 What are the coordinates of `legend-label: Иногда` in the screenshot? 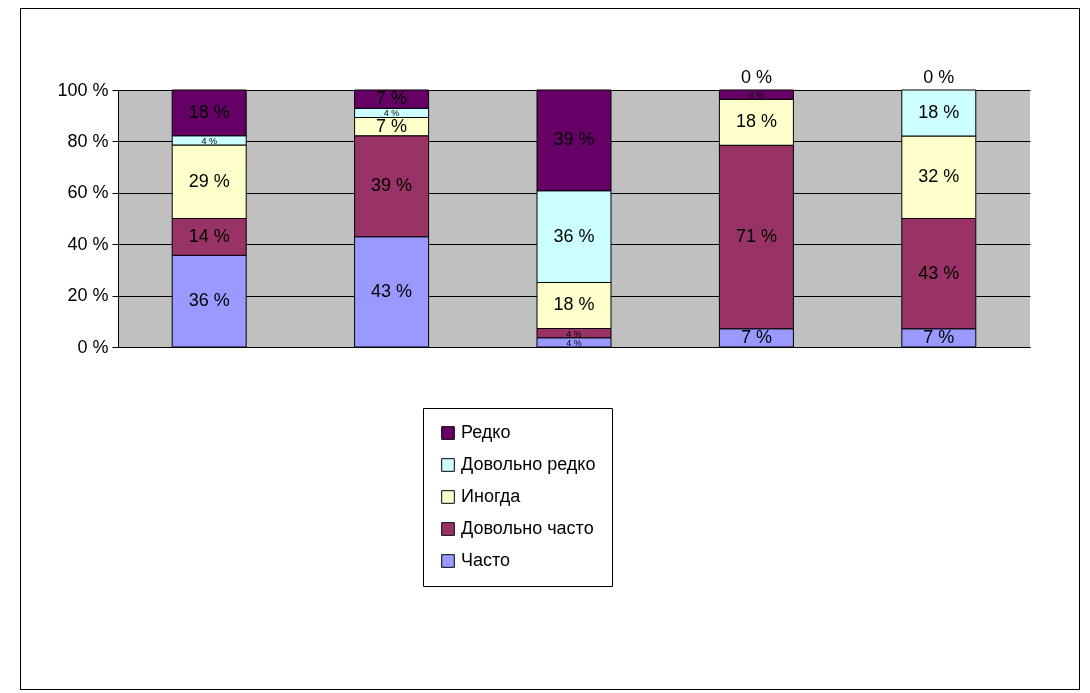 It's located at (491, 496).